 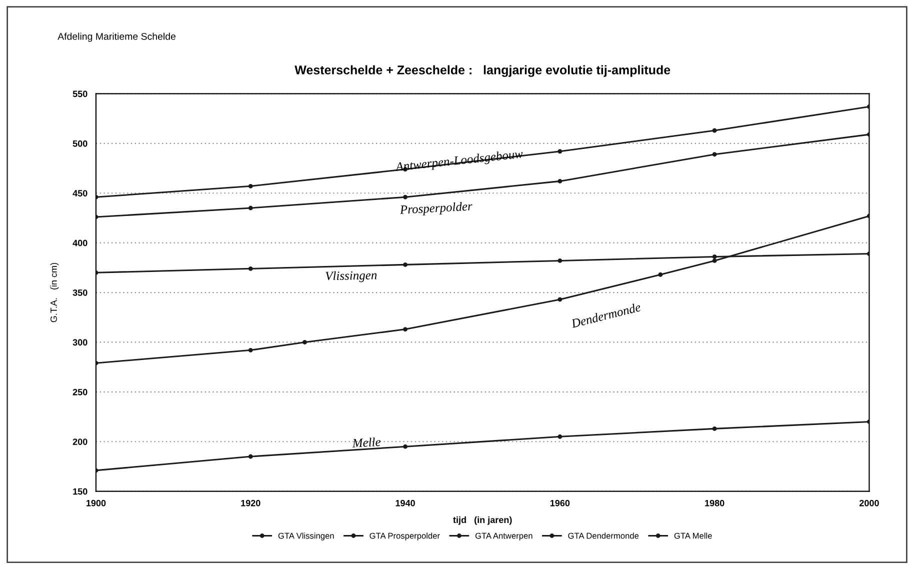 I want to click on legend-label: GTA Dendermonde, so click(x=603, y=535).